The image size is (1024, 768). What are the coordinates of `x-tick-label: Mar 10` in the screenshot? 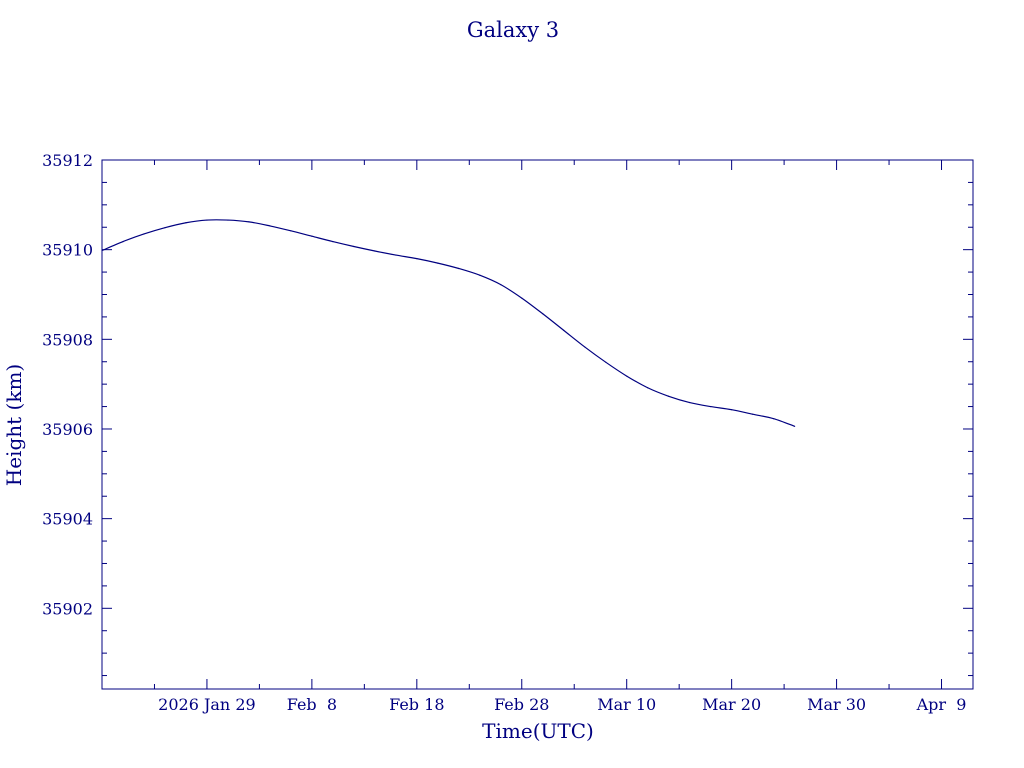 It's located at (626, 704).